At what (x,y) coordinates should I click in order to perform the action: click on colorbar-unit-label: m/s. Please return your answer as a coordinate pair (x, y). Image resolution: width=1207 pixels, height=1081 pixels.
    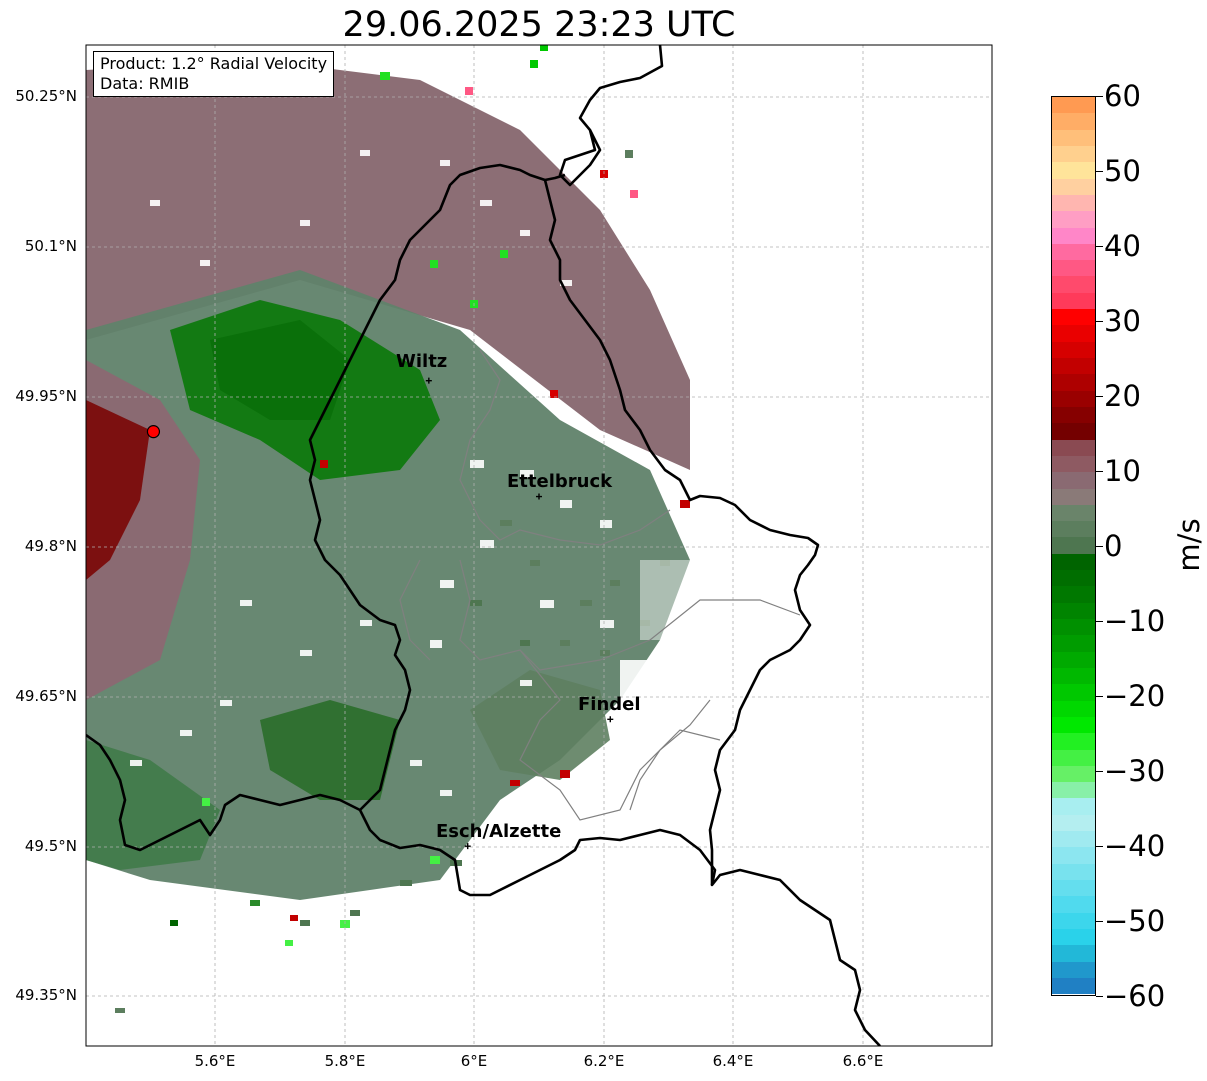
    Looking at the image, I should click on (1189, 545).